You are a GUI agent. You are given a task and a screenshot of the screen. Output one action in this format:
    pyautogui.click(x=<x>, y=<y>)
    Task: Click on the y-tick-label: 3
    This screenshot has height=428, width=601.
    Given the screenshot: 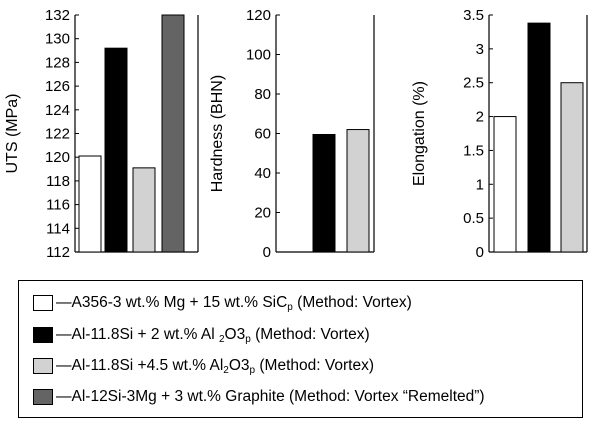 What is the action you would take?
    pyautogui.click(x=480, y=49)
    